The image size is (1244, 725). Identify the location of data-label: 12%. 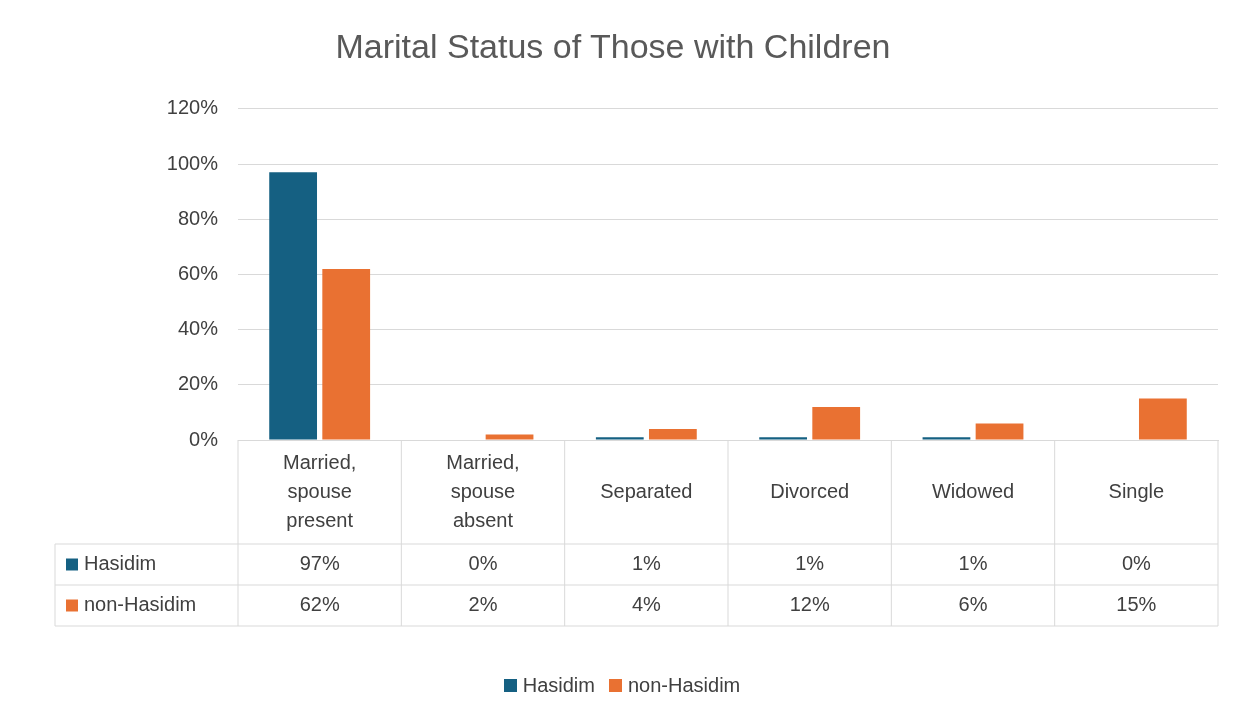
(809, 604).